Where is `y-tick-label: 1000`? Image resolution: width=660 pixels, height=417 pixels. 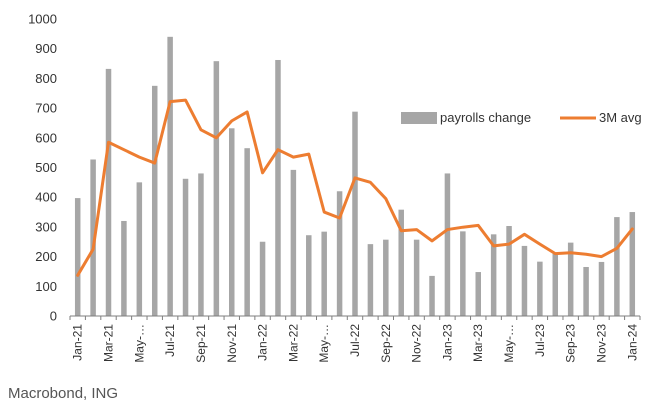
y-tick-label: 1000 is located at coordinates (42, 19).